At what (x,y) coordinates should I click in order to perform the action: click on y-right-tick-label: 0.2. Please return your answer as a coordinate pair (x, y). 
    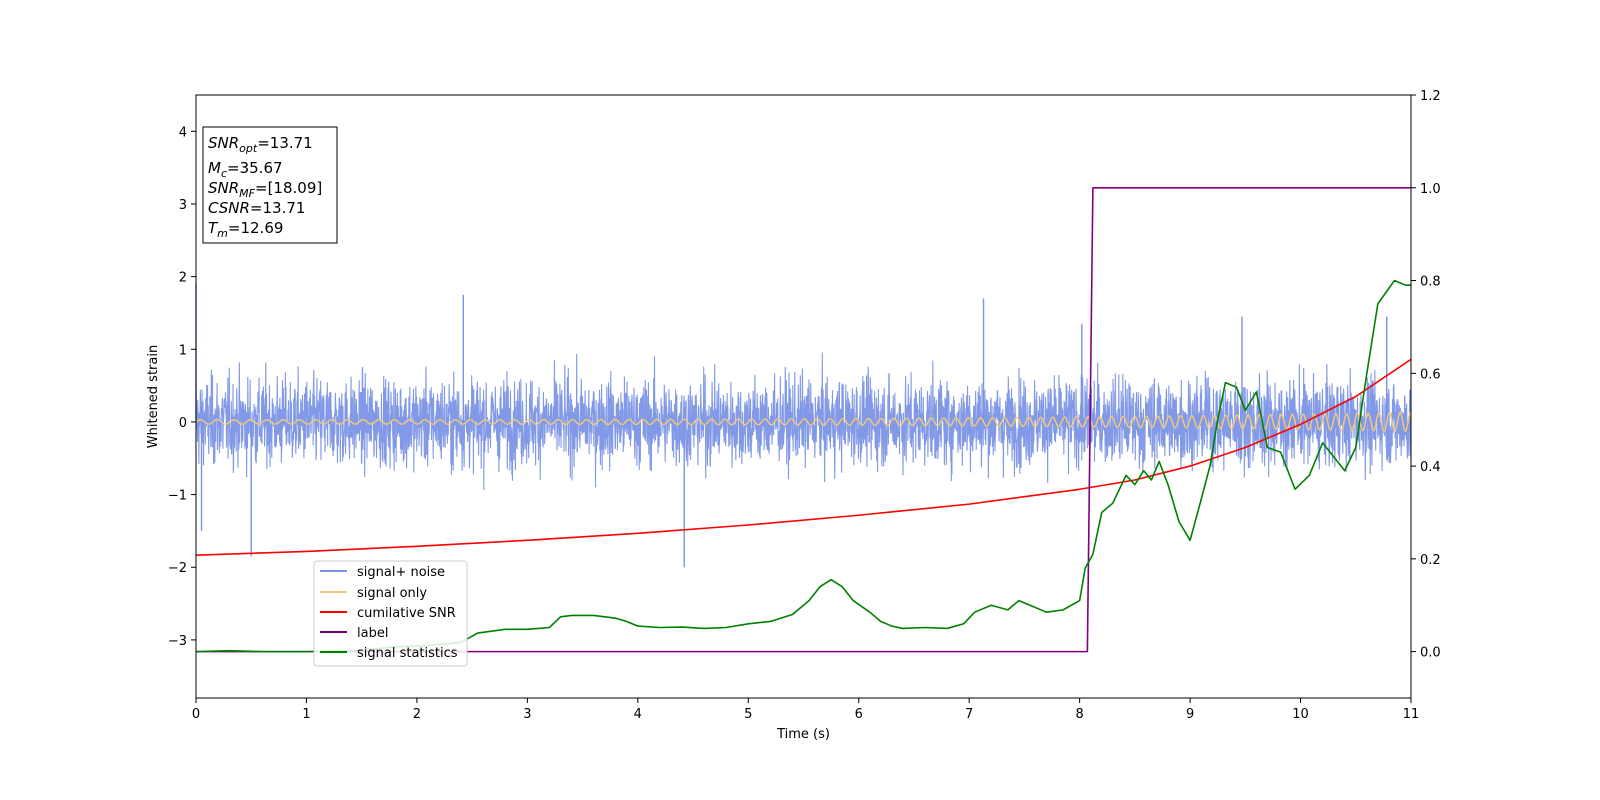
    Looking at the image, I should click on (1430, 560).